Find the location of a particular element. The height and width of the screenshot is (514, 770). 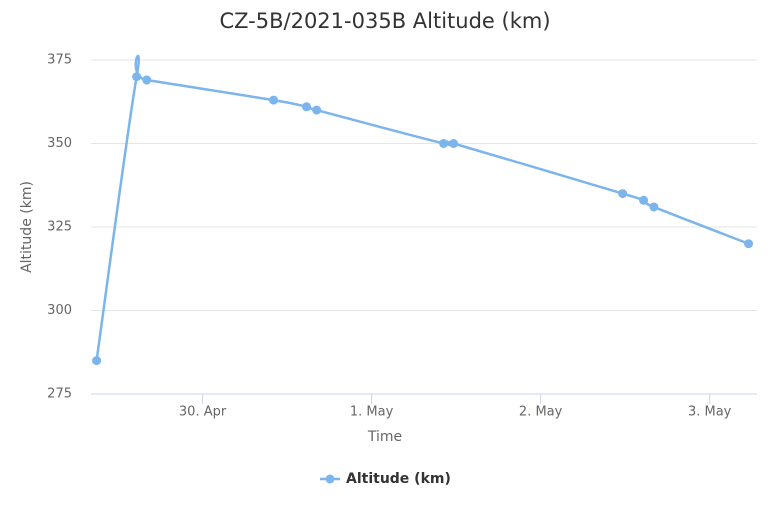

y-tick-label: 275 is located at coordinates (59, 394).